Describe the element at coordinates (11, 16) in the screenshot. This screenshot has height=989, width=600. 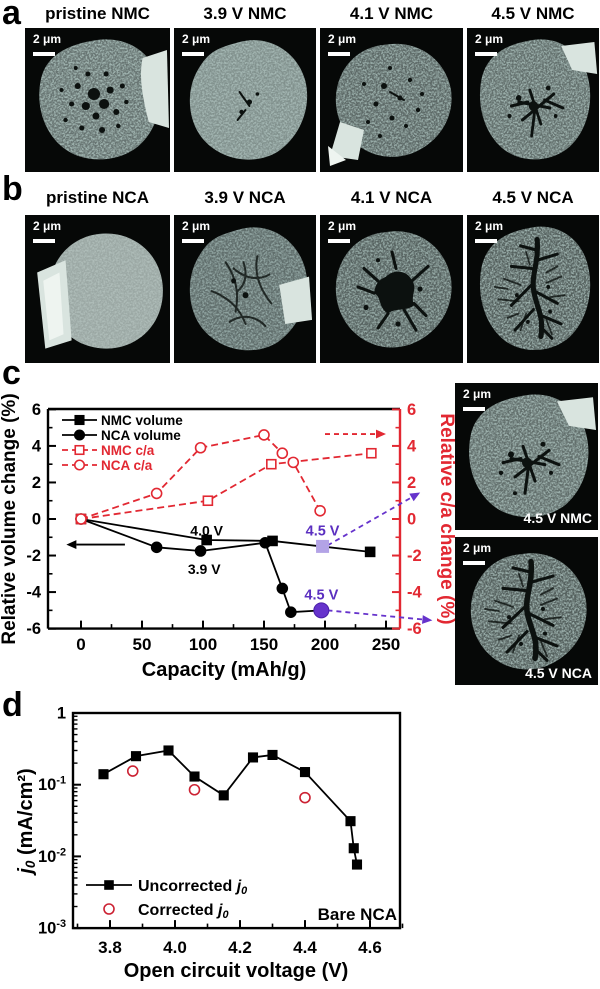
I see `panel-label-a: a` at that location.